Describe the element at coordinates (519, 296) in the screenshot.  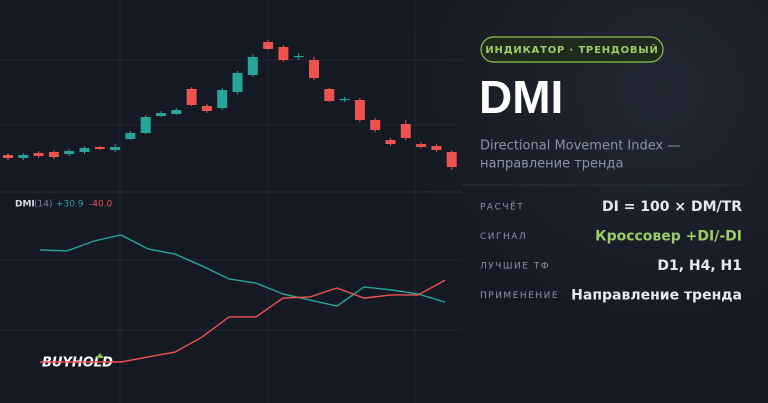
I see `row-label: ПРИМЕНЕНИЕ` at that location.